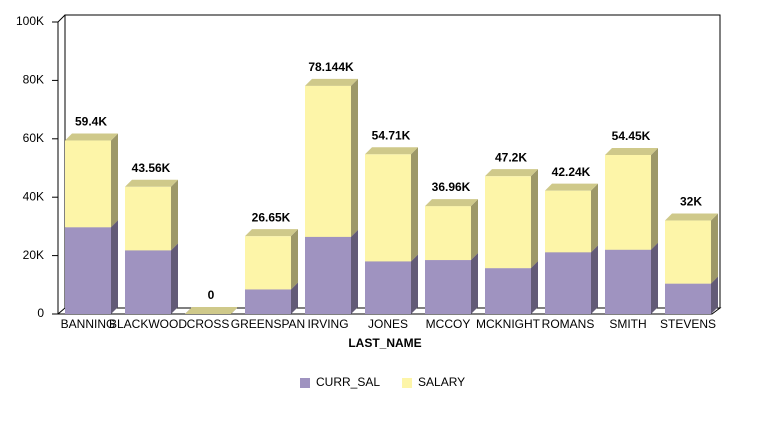  What do you see at coordinates (148, 324) in the screenshot?
I see `x-tick-label: BLACKWOOD` at bounding box center [148, 324].